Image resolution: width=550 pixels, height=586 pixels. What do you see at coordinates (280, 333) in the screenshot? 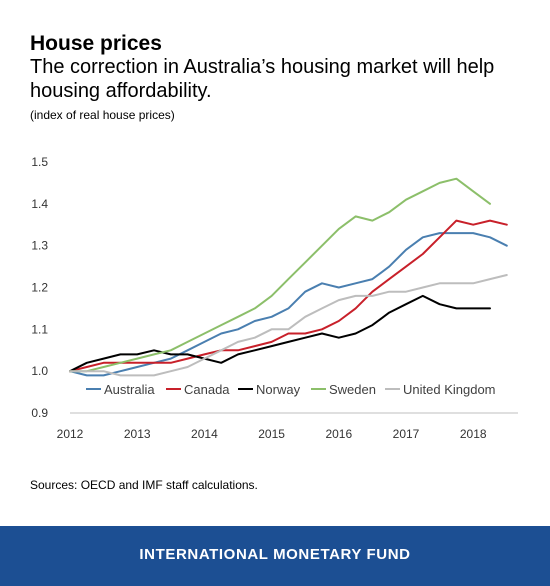
I see `series-line-norway` at bounding box center [280, 333].